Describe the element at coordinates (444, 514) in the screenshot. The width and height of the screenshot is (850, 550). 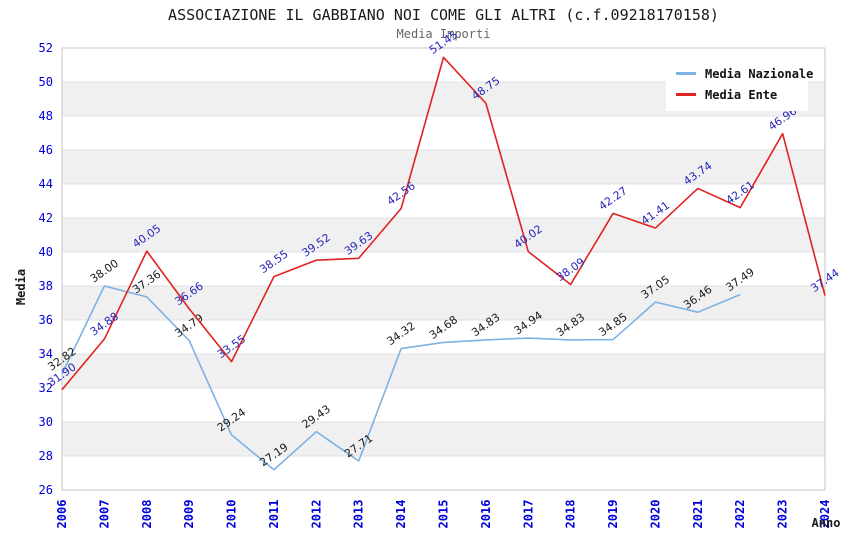
I see `x-tick-label: 2015` at that location.